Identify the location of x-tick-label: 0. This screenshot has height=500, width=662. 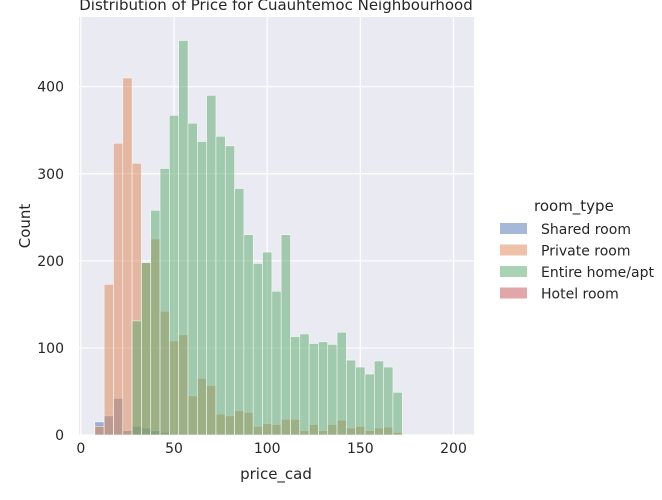
(80, 449).